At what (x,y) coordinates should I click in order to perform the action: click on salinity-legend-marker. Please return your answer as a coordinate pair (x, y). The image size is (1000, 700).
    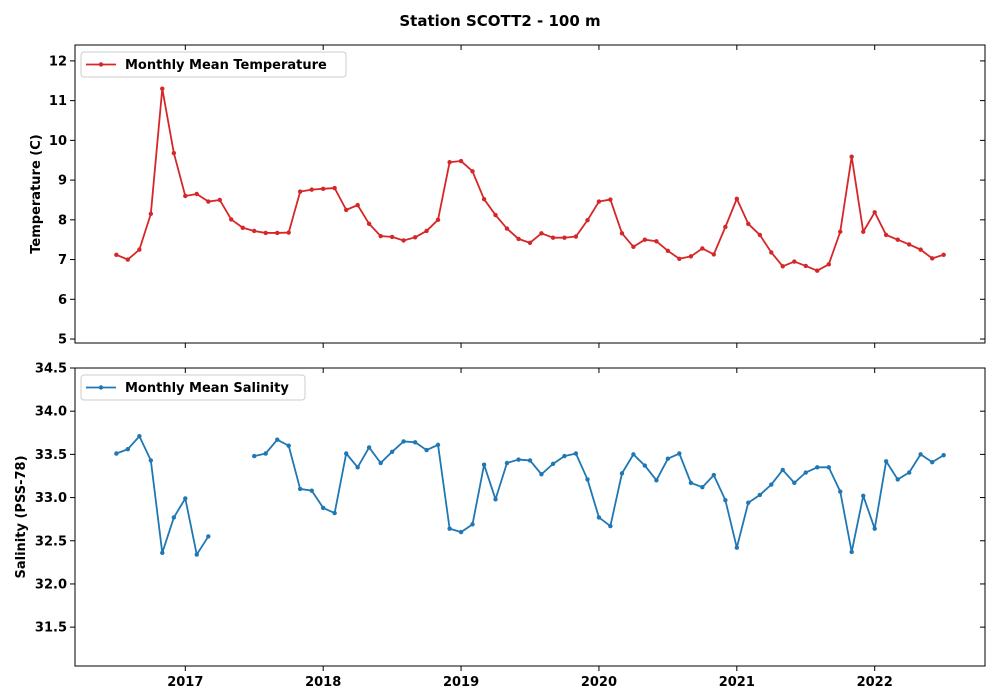
    Looking at the image, I should click on (101, 387).